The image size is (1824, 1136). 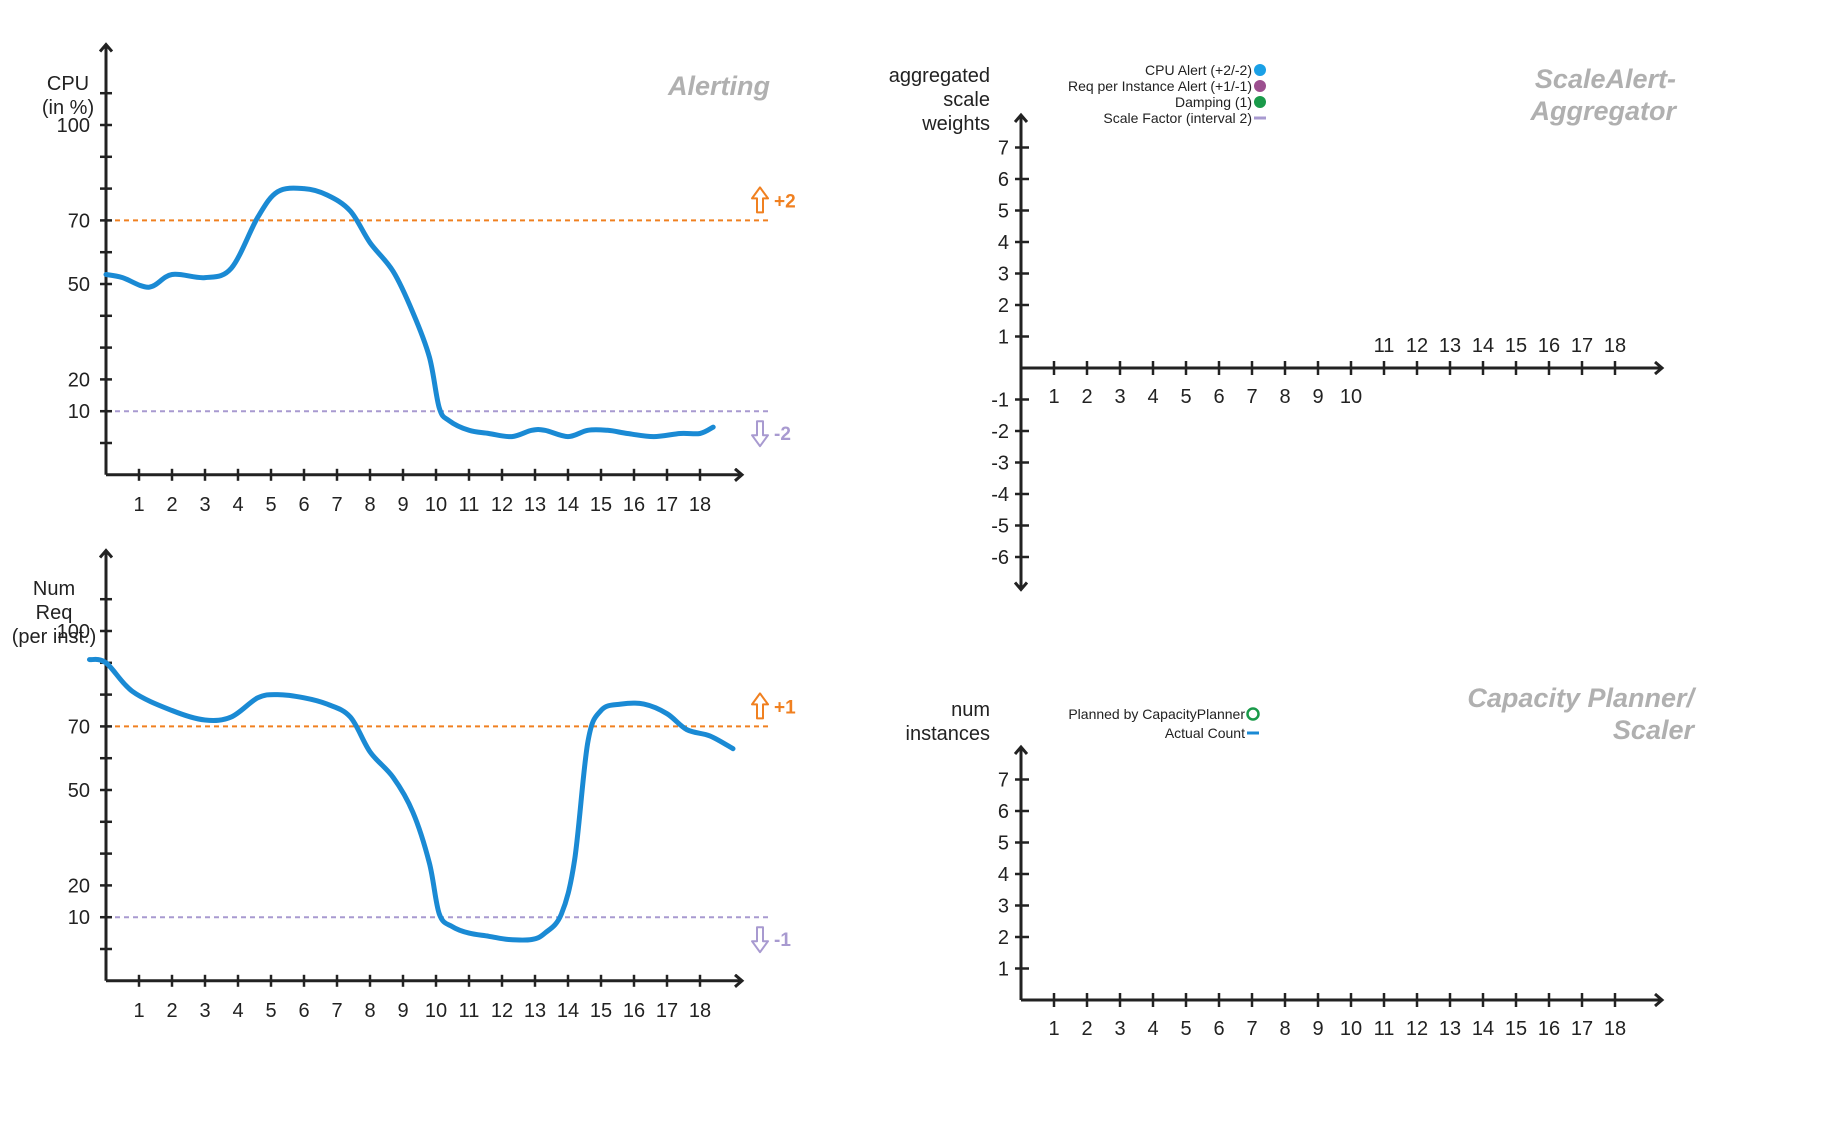 I want to click on aggregator-ylabel-line-2: scale, so click(x=966, y=100).